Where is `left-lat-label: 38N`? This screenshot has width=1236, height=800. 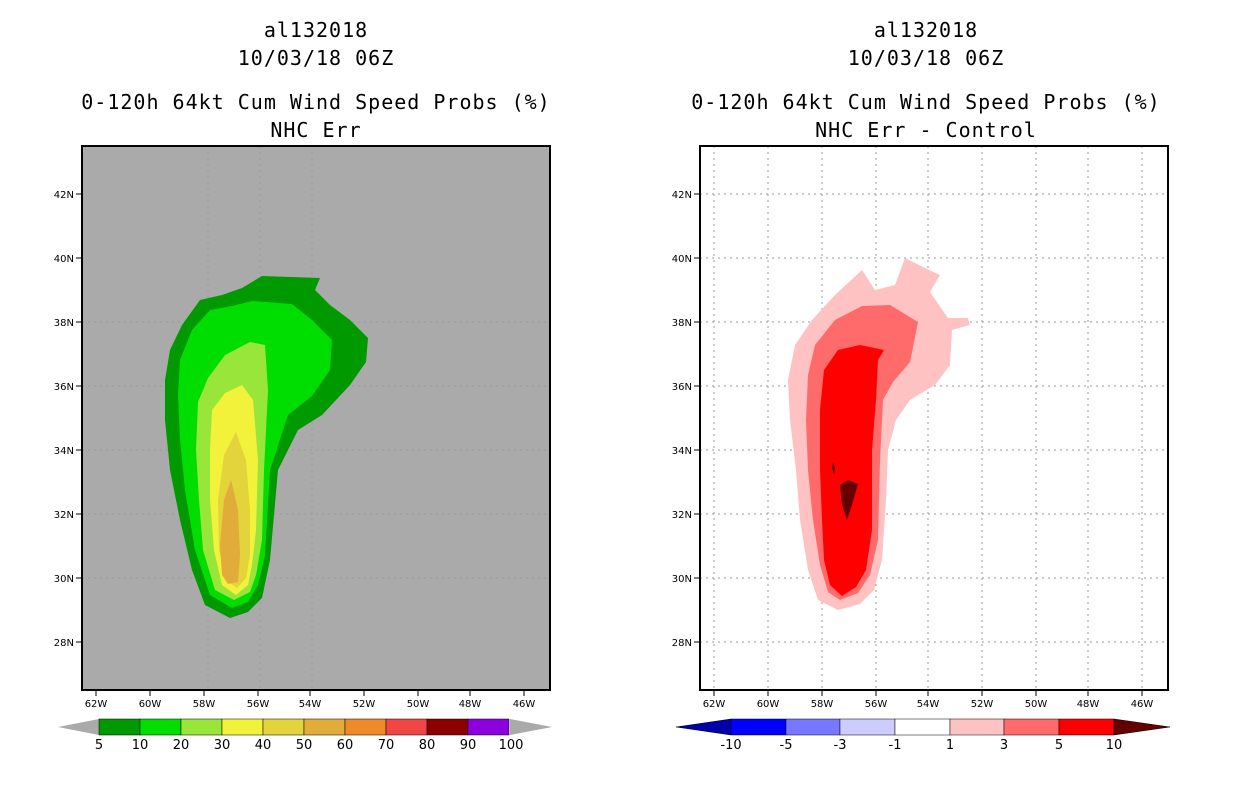 left-lat-label: 38N is located at coordinates (64, 323).